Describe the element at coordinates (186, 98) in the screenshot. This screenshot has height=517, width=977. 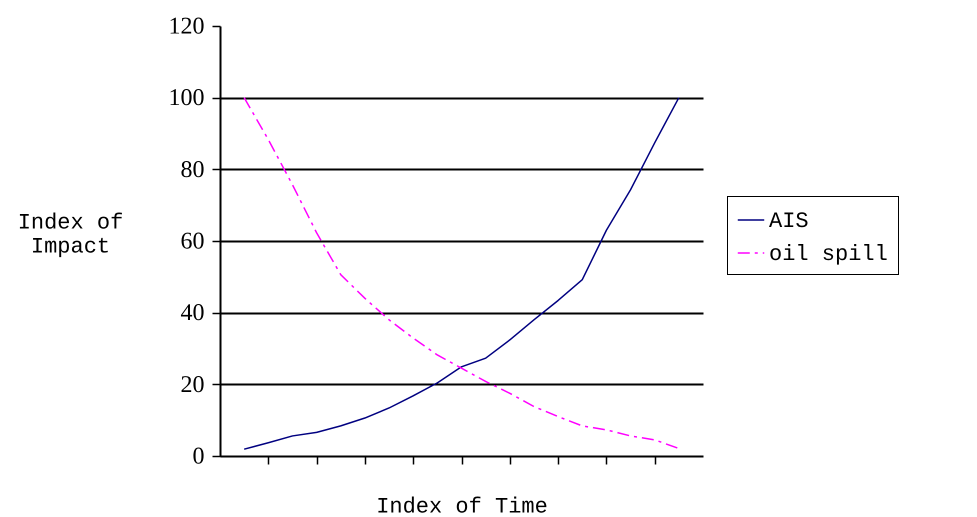
I see `y-tick-label: 100` at that location.